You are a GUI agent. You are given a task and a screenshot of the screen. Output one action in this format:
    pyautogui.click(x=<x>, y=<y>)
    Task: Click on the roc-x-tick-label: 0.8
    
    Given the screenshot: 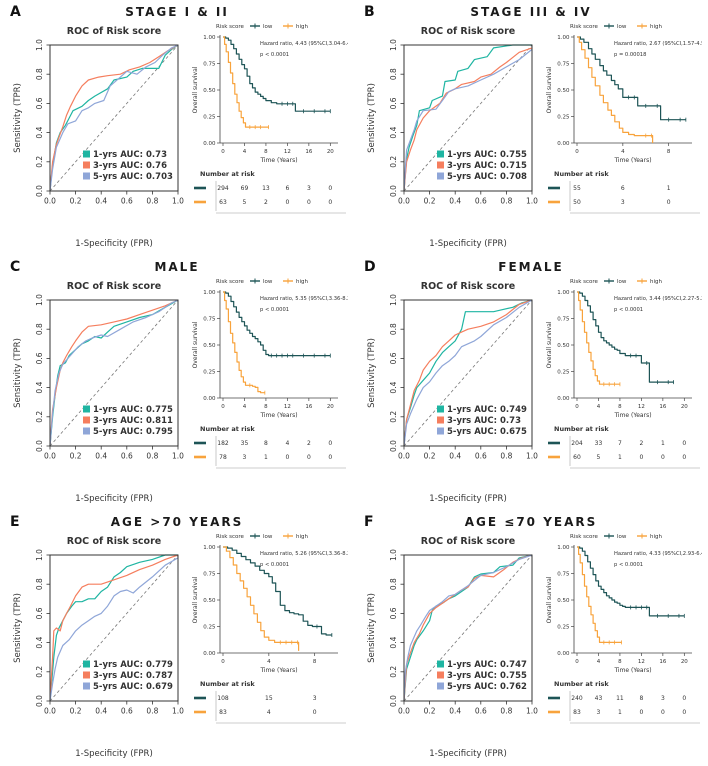 What is the action you would take?
    pyautogui.click(x=506, y=711)
    